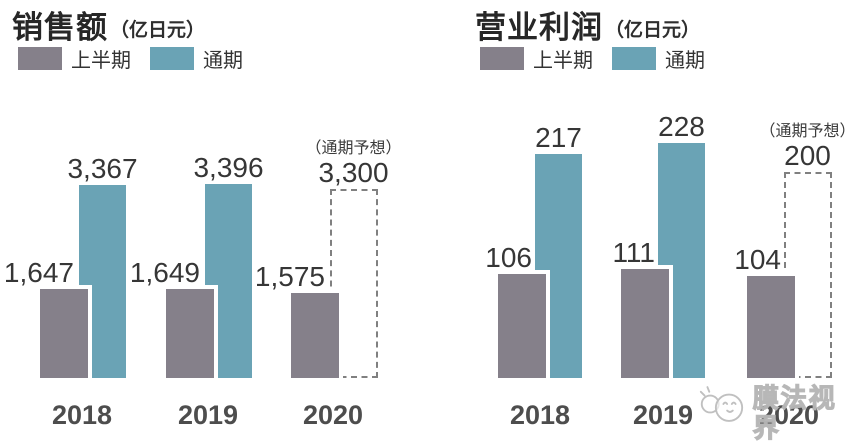  What do you see at coordinates (757, 259) in the screenshot?
I see `value-label-first-half-2020: 104` at bounding box center [757, 259].